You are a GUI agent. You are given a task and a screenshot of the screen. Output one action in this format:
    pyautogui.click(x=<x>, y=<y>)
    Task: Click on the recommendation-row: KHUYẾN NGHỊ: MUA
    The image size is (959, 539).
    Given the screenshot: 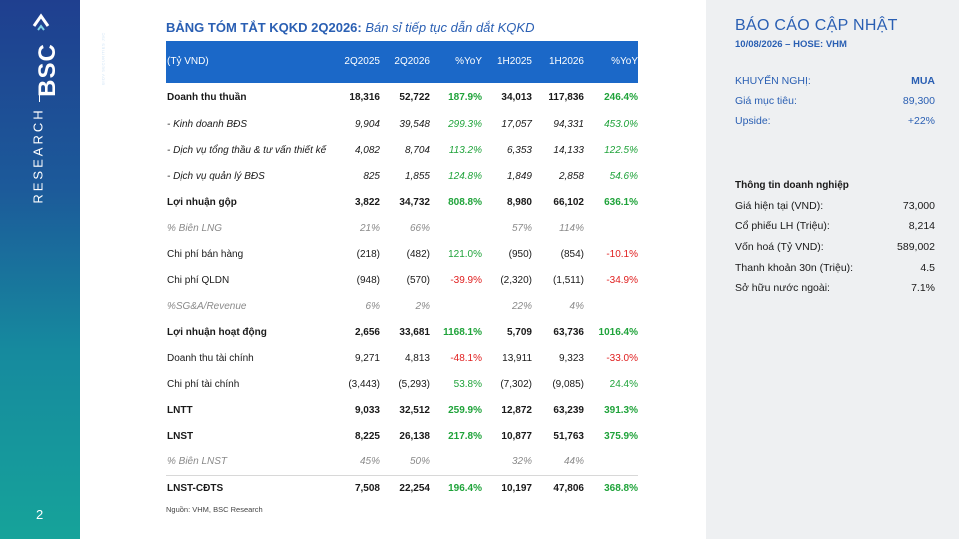 What is the action you would take?
    pyautogui.click(x=835, y=81)
    